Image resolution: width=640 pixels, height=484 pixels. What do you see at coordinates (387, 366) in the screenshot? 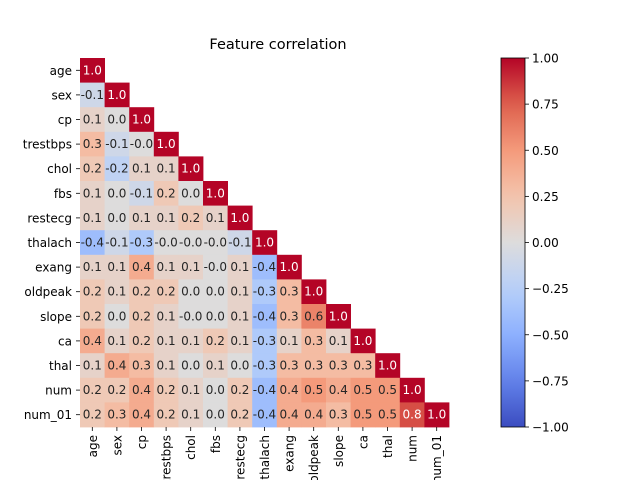
I see `heatmap-cell-label-thal-thal: 1.0` at bounding box center [387, 366].